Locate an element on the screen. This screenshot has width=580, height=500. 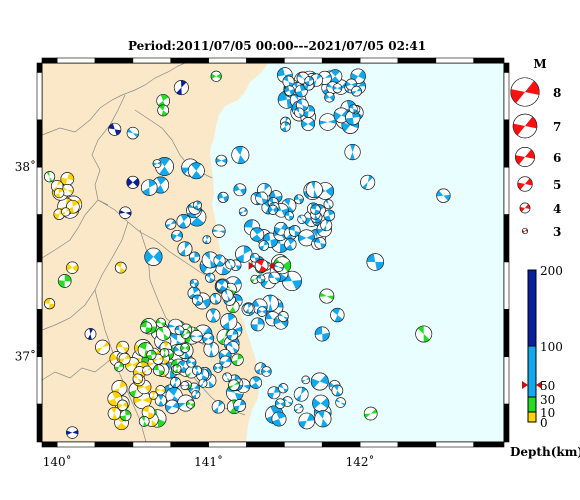
magnitude-label: 8 is located at coordinates (557, 93).